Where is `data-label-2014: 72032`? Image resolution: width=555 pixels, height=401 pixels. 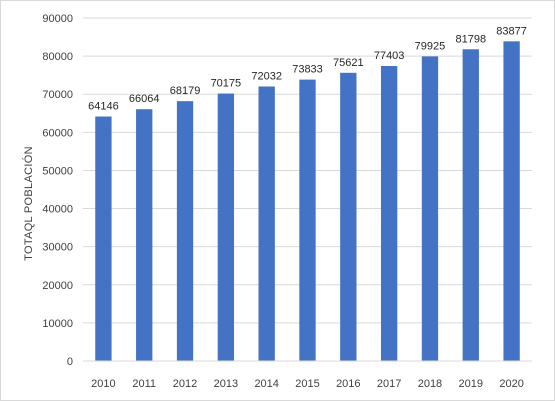 data-label-2014: 72032 is located at coordinates (266, 76).